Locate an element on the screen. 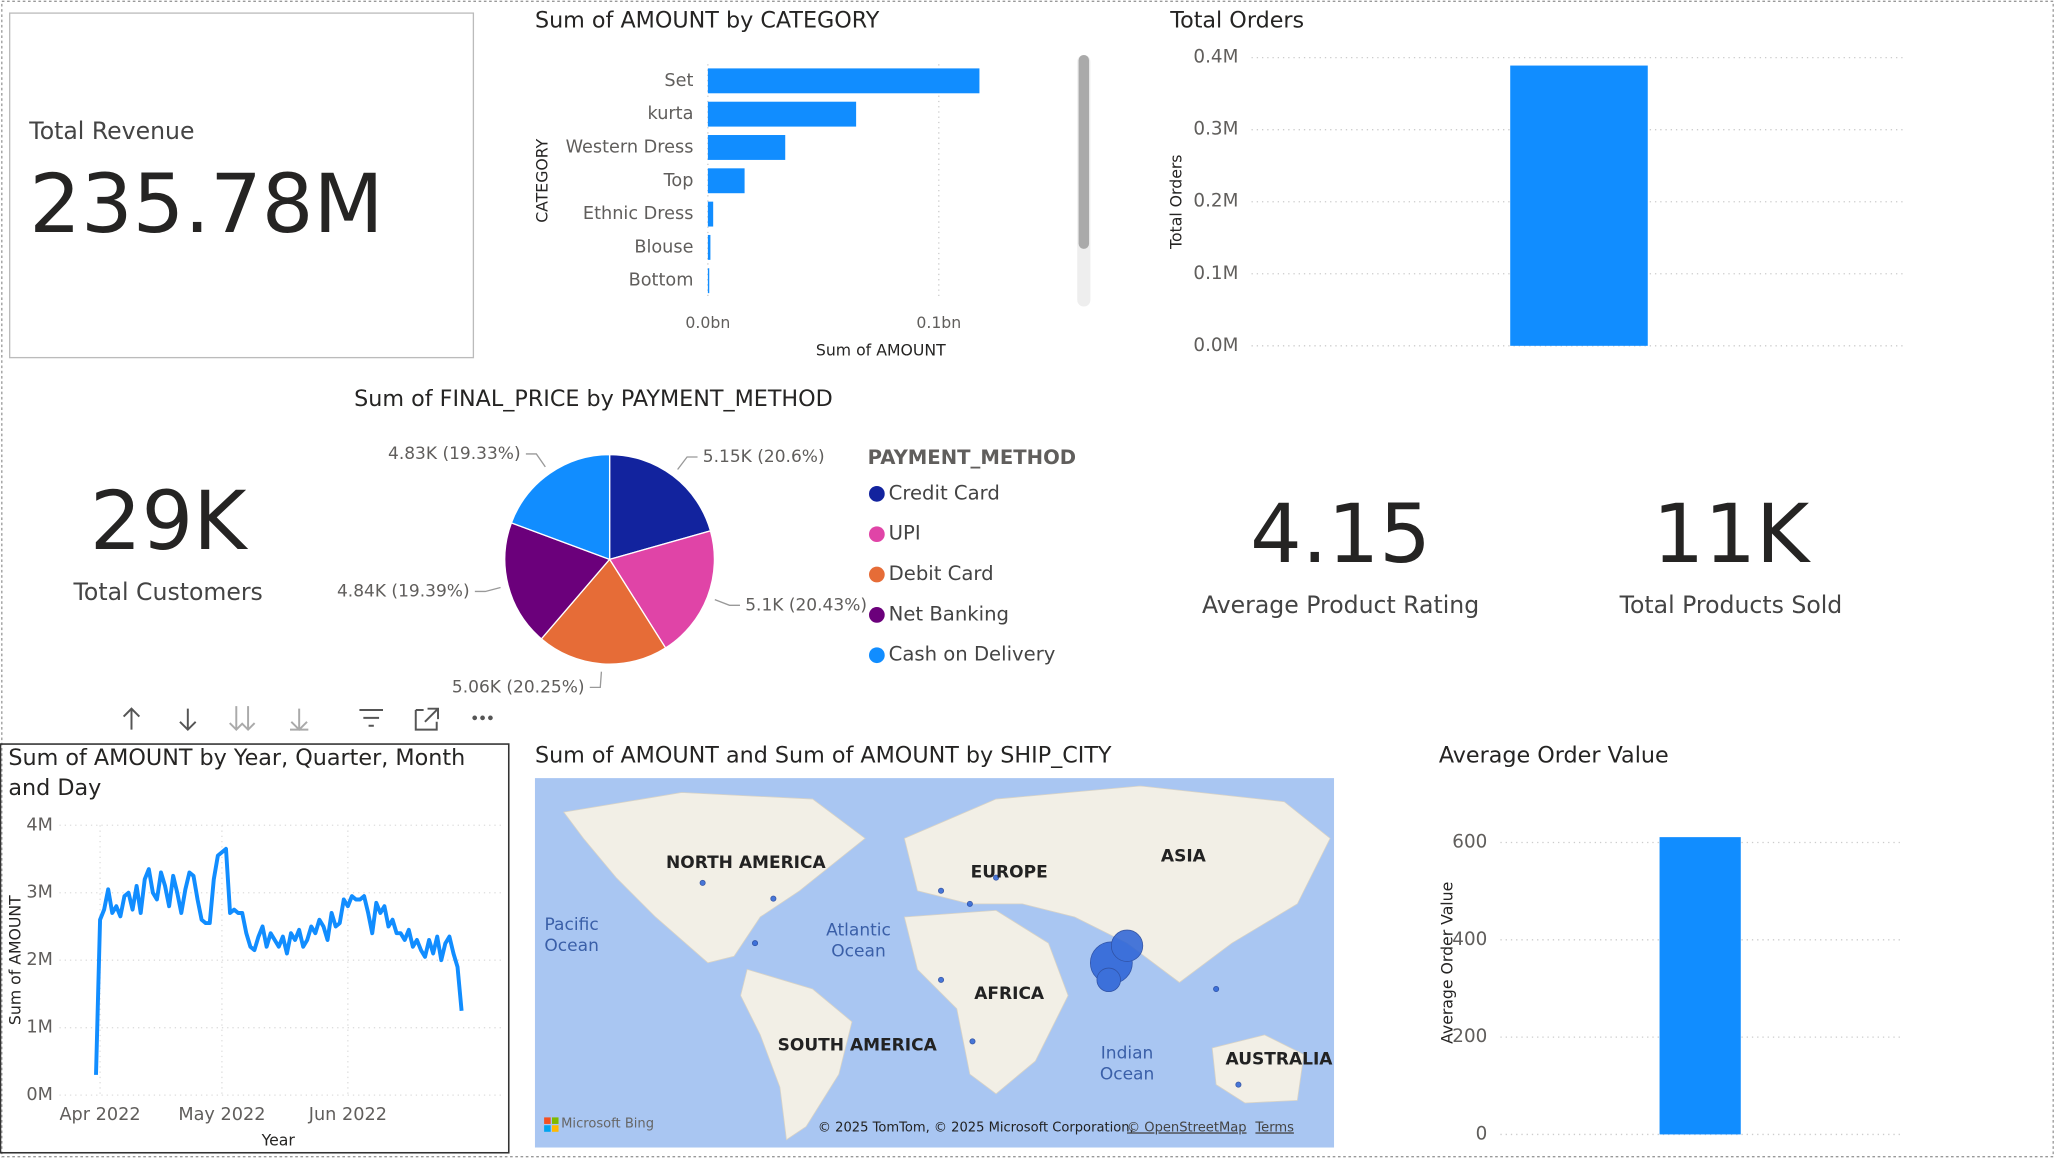  y-tick-label: 400 is located at coordinates (1469, 939).